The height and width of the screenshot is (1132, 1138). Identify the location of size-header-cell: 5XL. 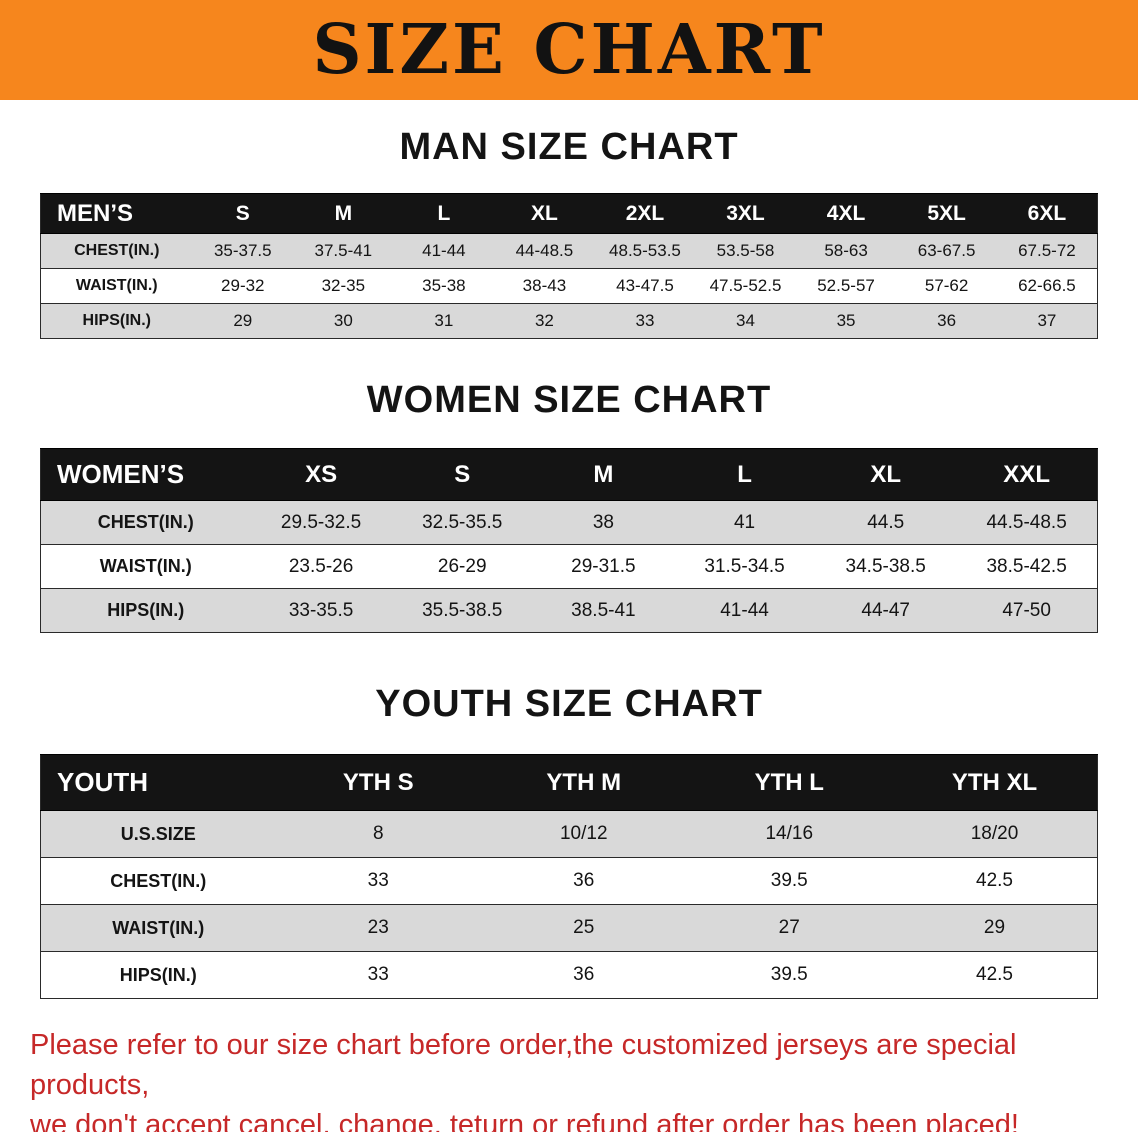
(946, 213).